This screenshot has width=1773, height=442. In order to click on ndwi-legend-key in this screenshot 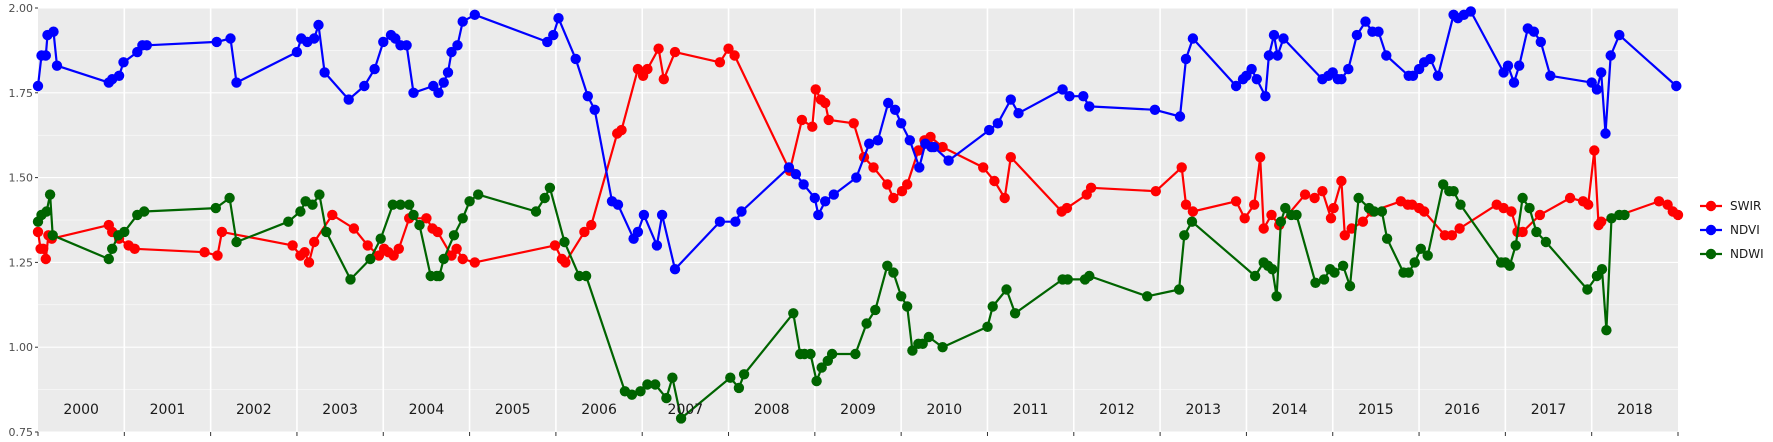, I will do `click(1711, 254)`.